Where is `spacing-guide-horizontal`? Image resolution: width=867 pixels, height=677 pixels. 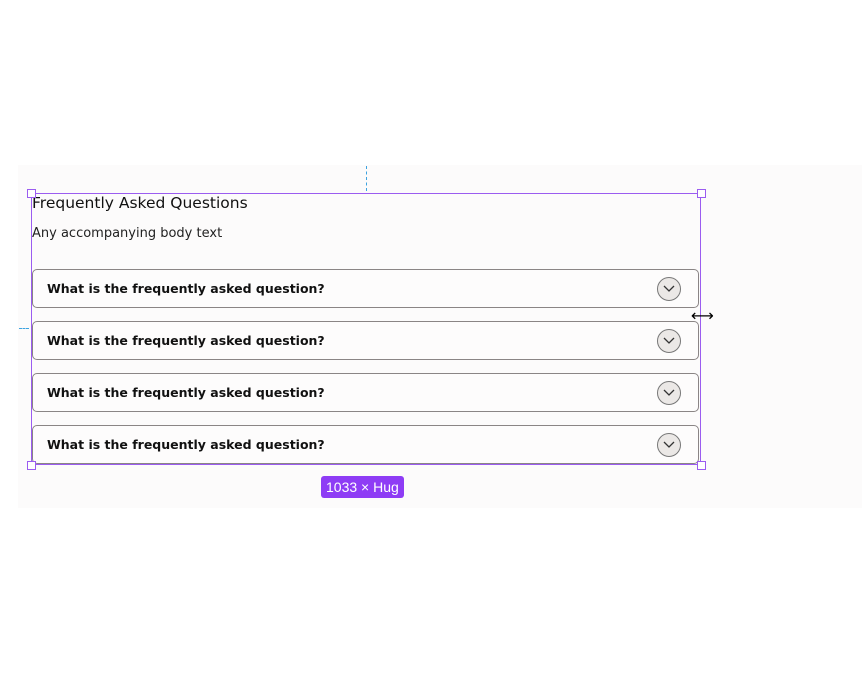
spacing-guide-horizontal is located at coordinates (24, 328).